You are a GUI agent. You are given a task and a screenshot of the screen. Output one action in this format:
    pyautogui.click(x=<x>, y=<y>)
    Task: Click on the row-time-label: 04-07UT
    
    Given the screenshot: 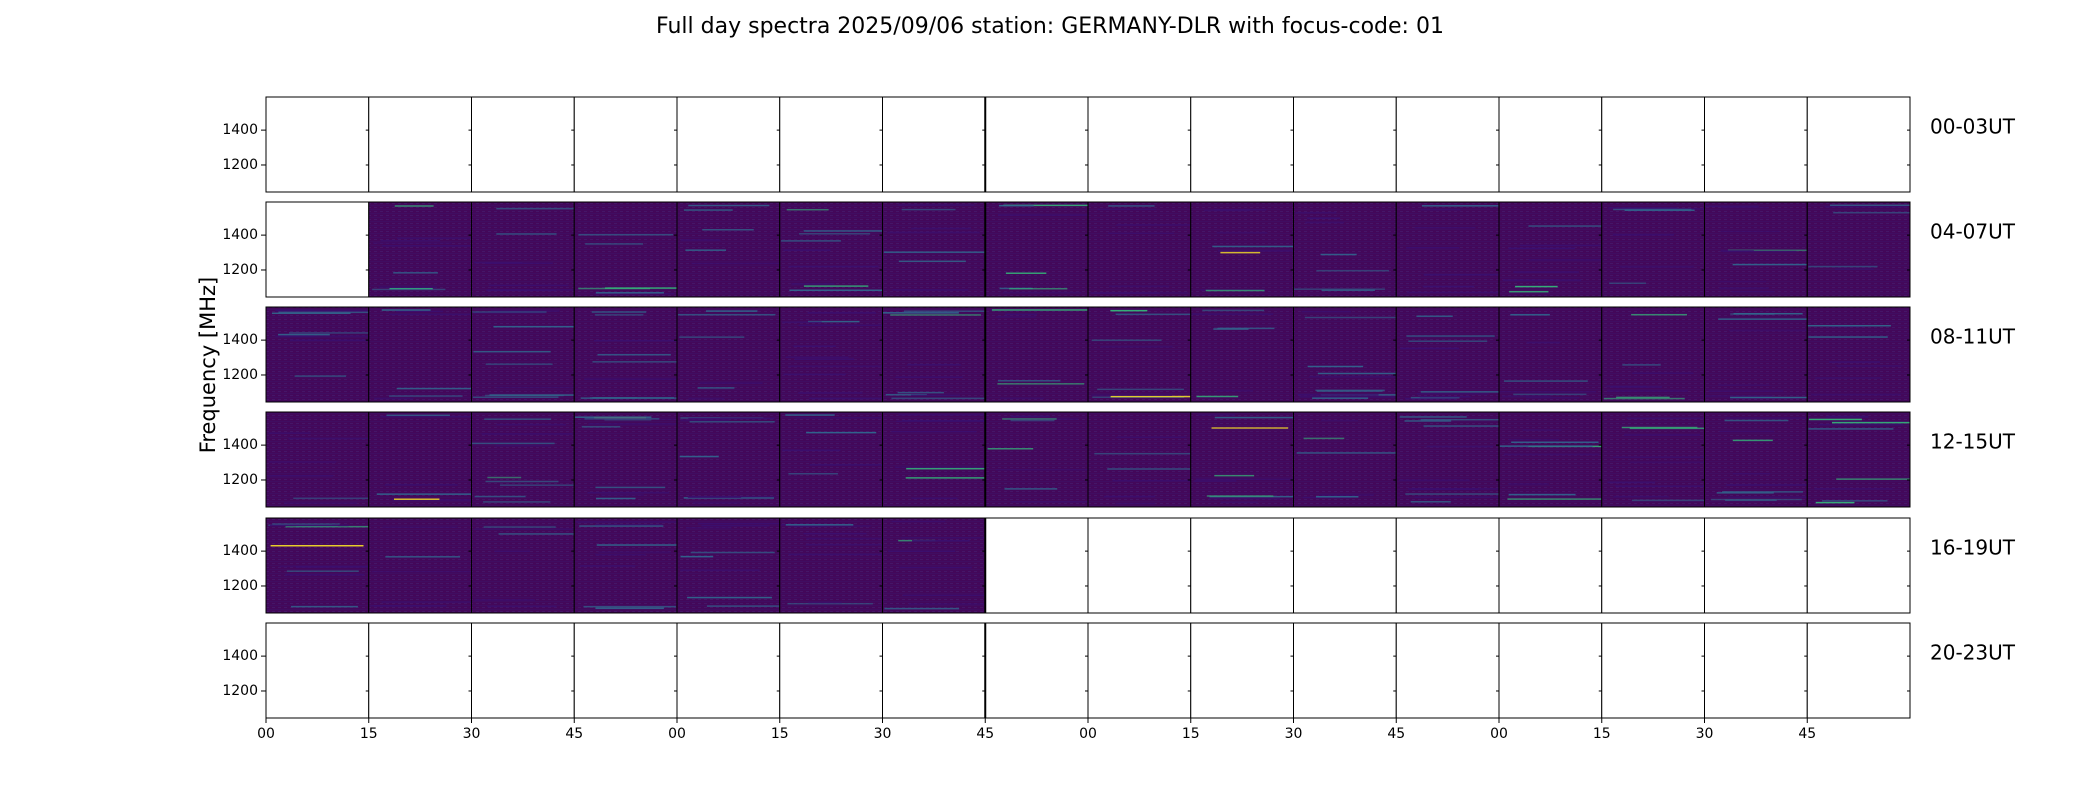 What is the action you would take?
    pyautogui.click(x=1973, y=232)
    